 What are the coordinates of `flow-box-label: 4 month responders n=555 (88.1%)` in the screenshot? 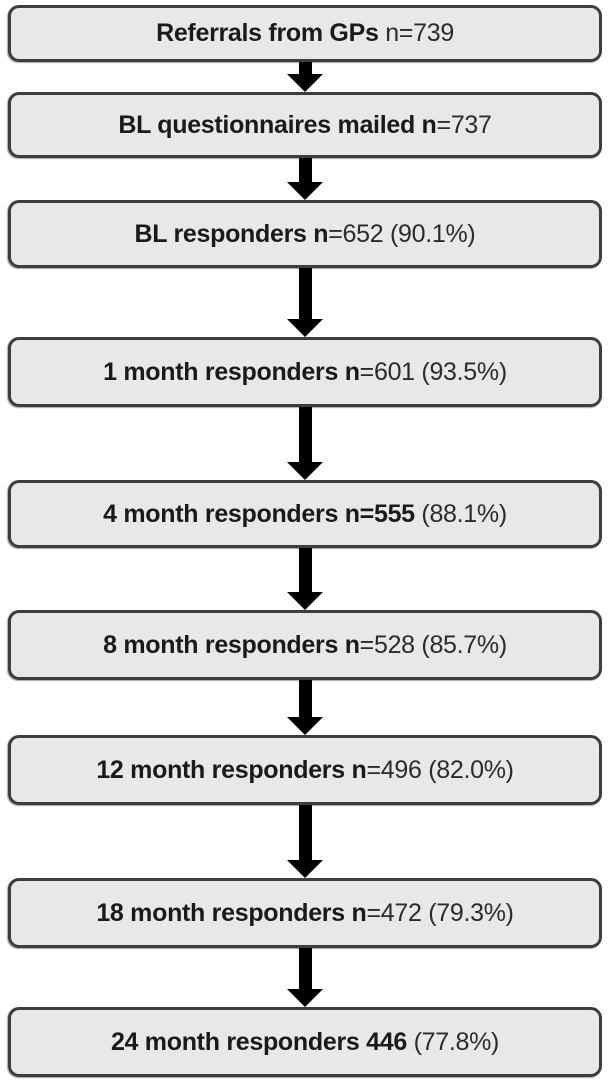 It's located at (305, 514).